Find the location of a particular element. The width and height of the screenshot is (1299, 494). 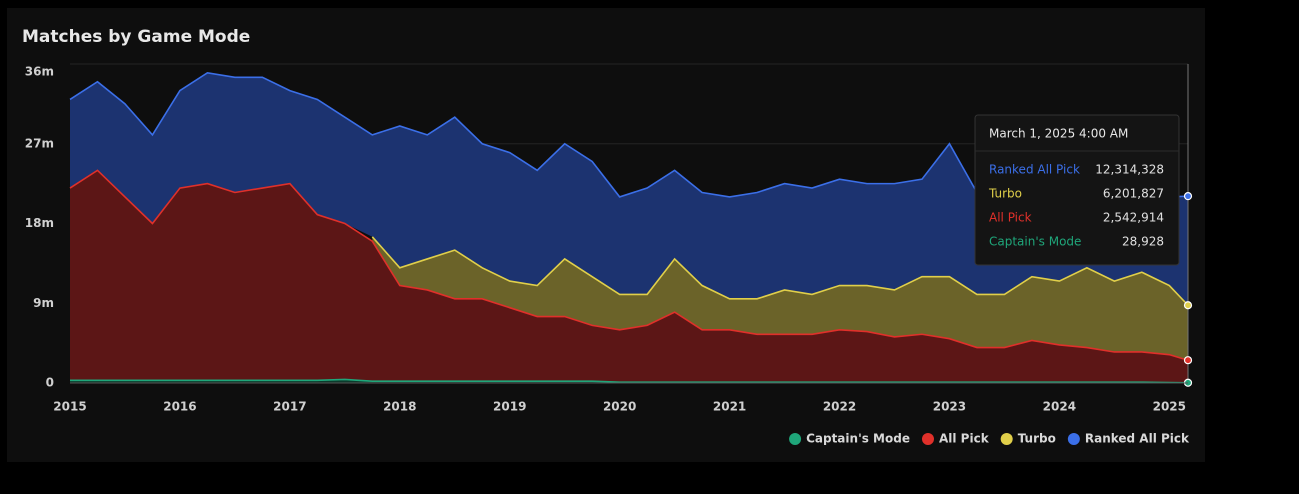

tooltip-name: Turbo is located at coordinates (1005, 194).